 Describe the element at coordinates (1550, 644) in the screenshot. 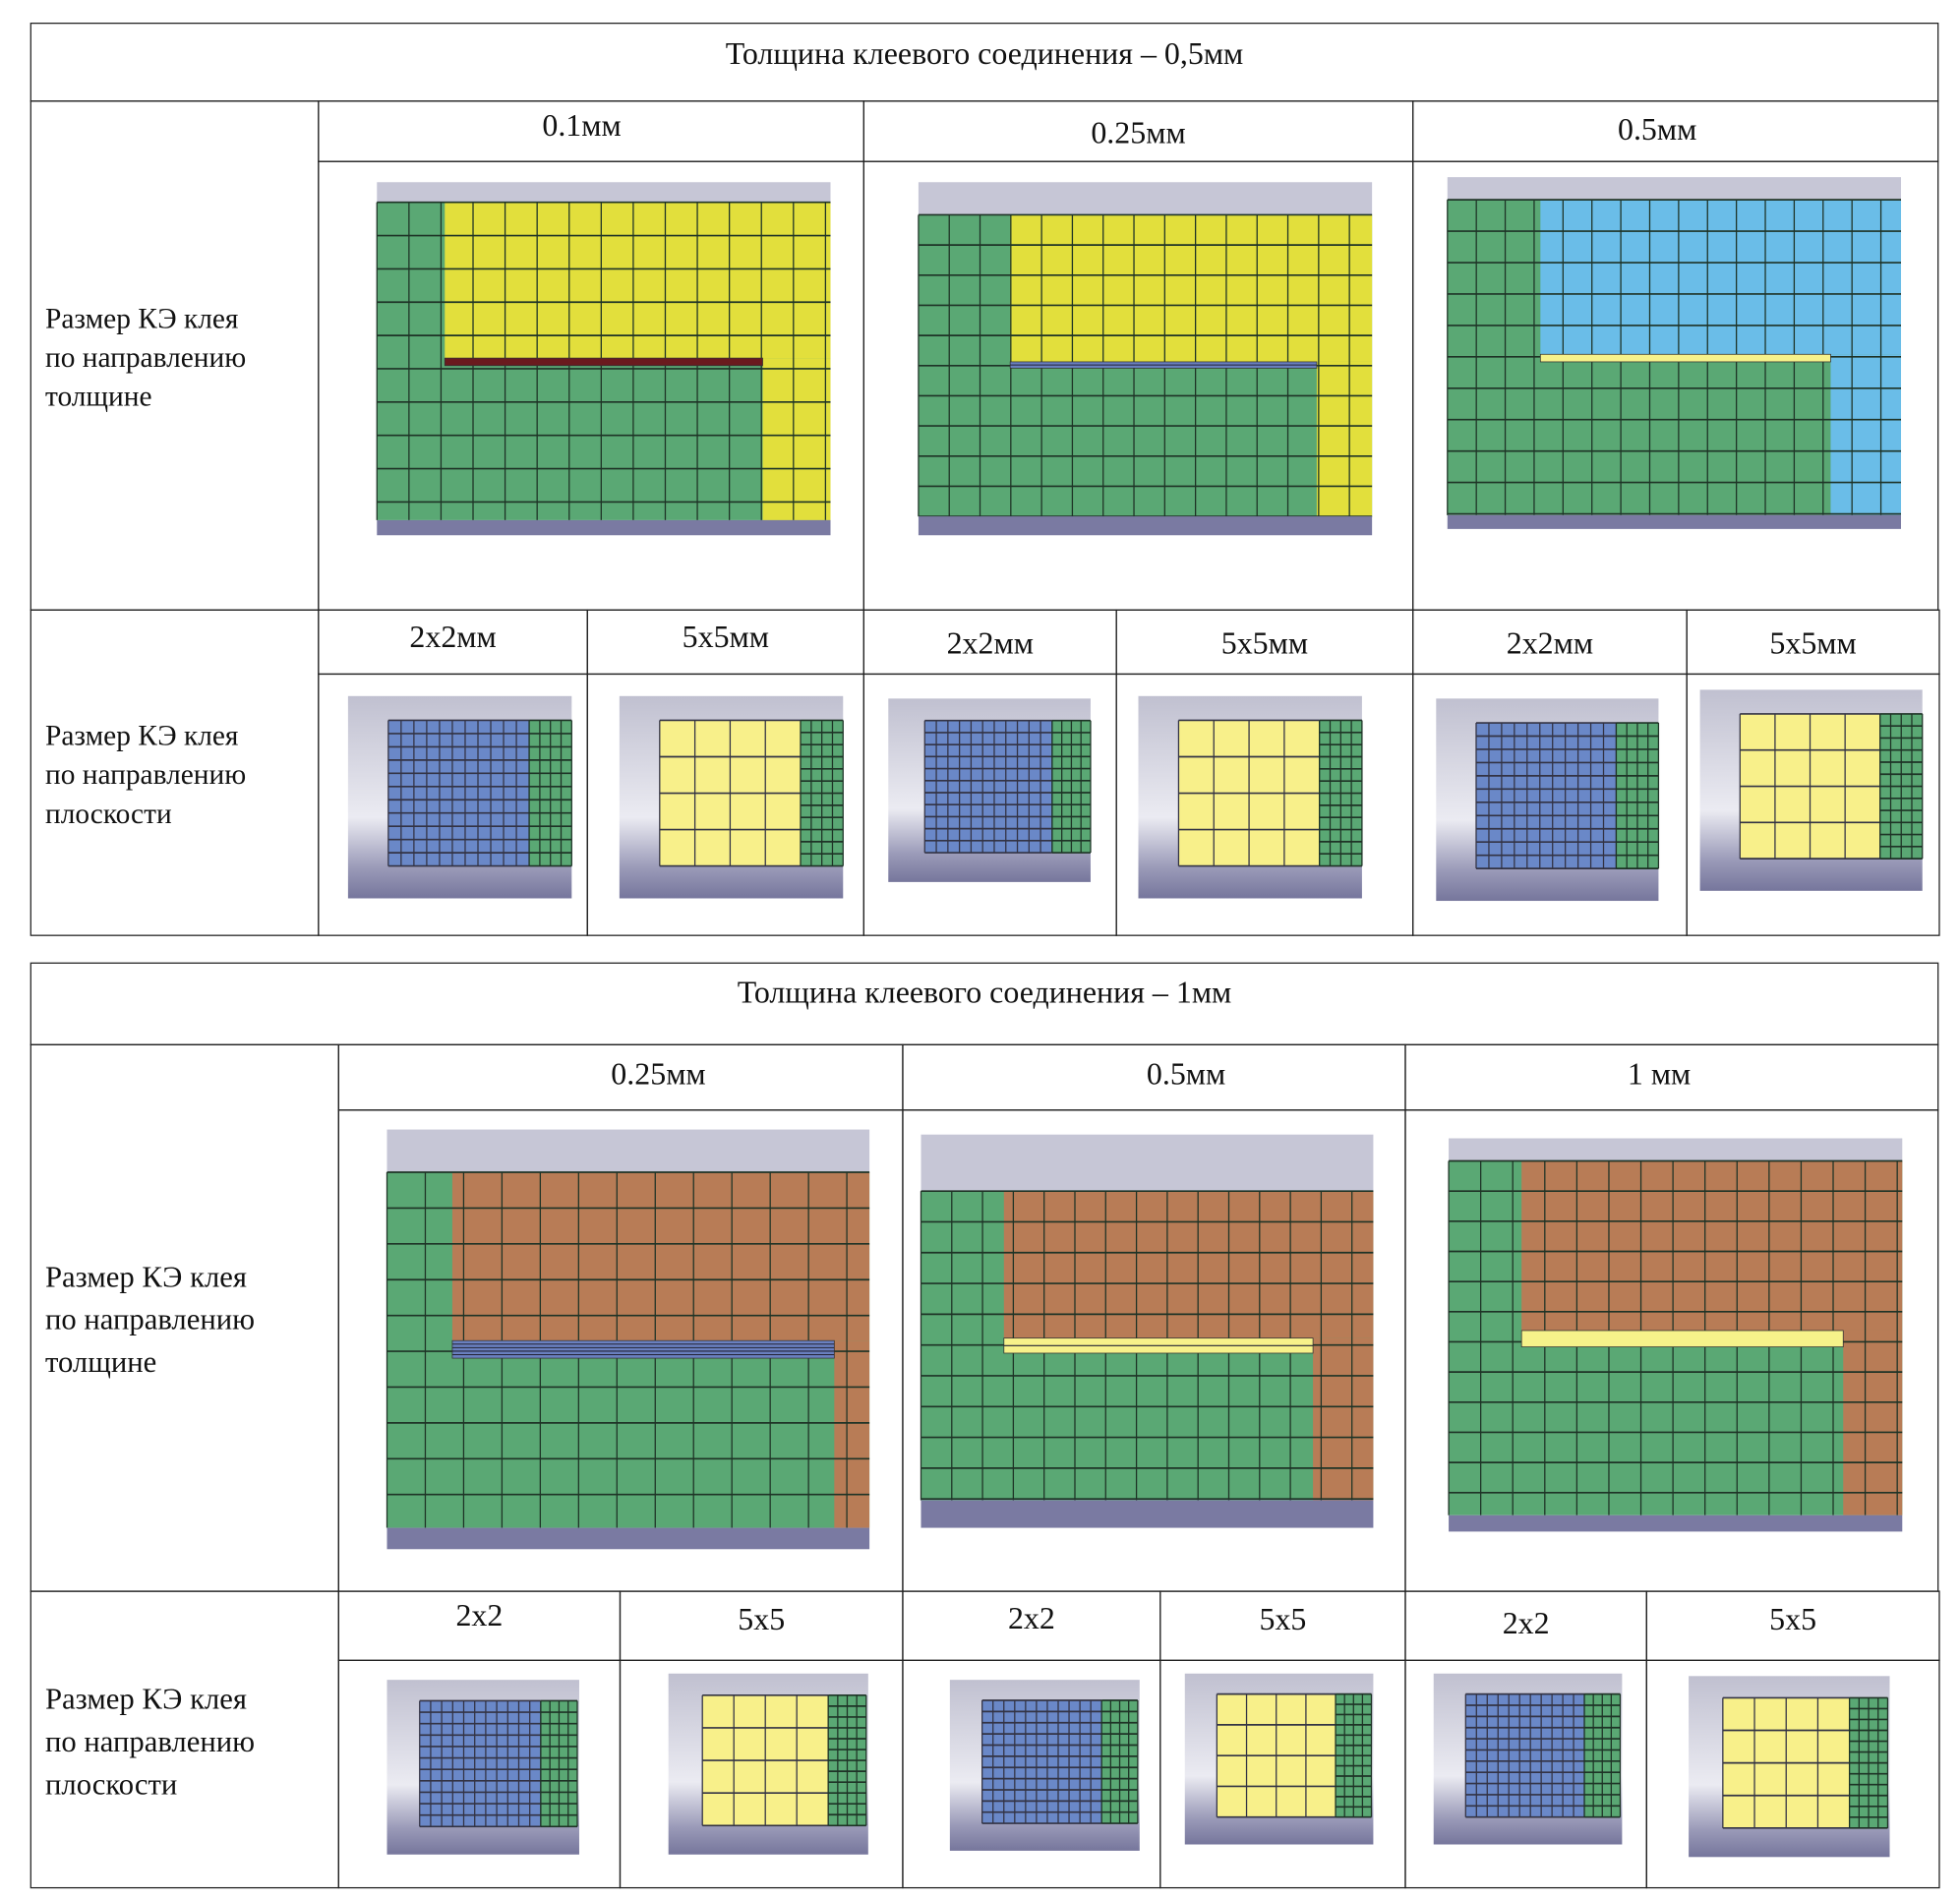

I see `table1-subcol-4: 2x2мм` at that location.